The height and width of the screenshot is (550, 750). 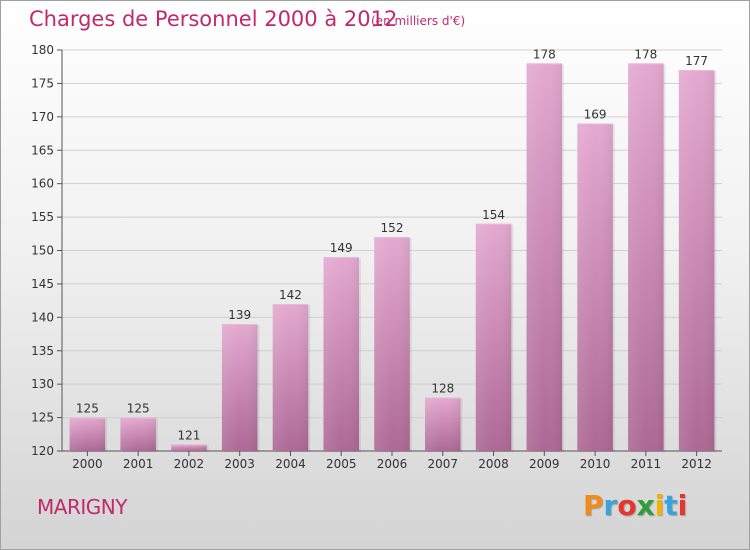 What do you see at coordinates (595, 115) in the screenshot?
I see `bar-value-label: 169` at bounding box center [595, 115].